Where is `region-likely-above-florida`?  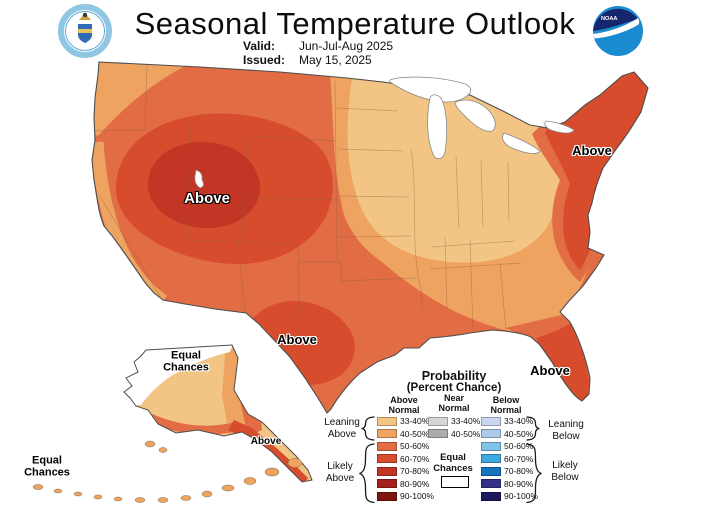 region-likely-above-florida is located at coordinates (562, 361).